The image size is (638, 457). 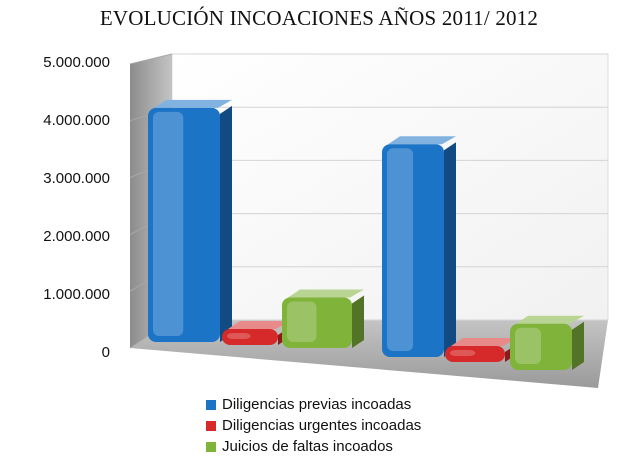 I want to click on y-tick-label: 5.000.000, so click(x=76, y=62).